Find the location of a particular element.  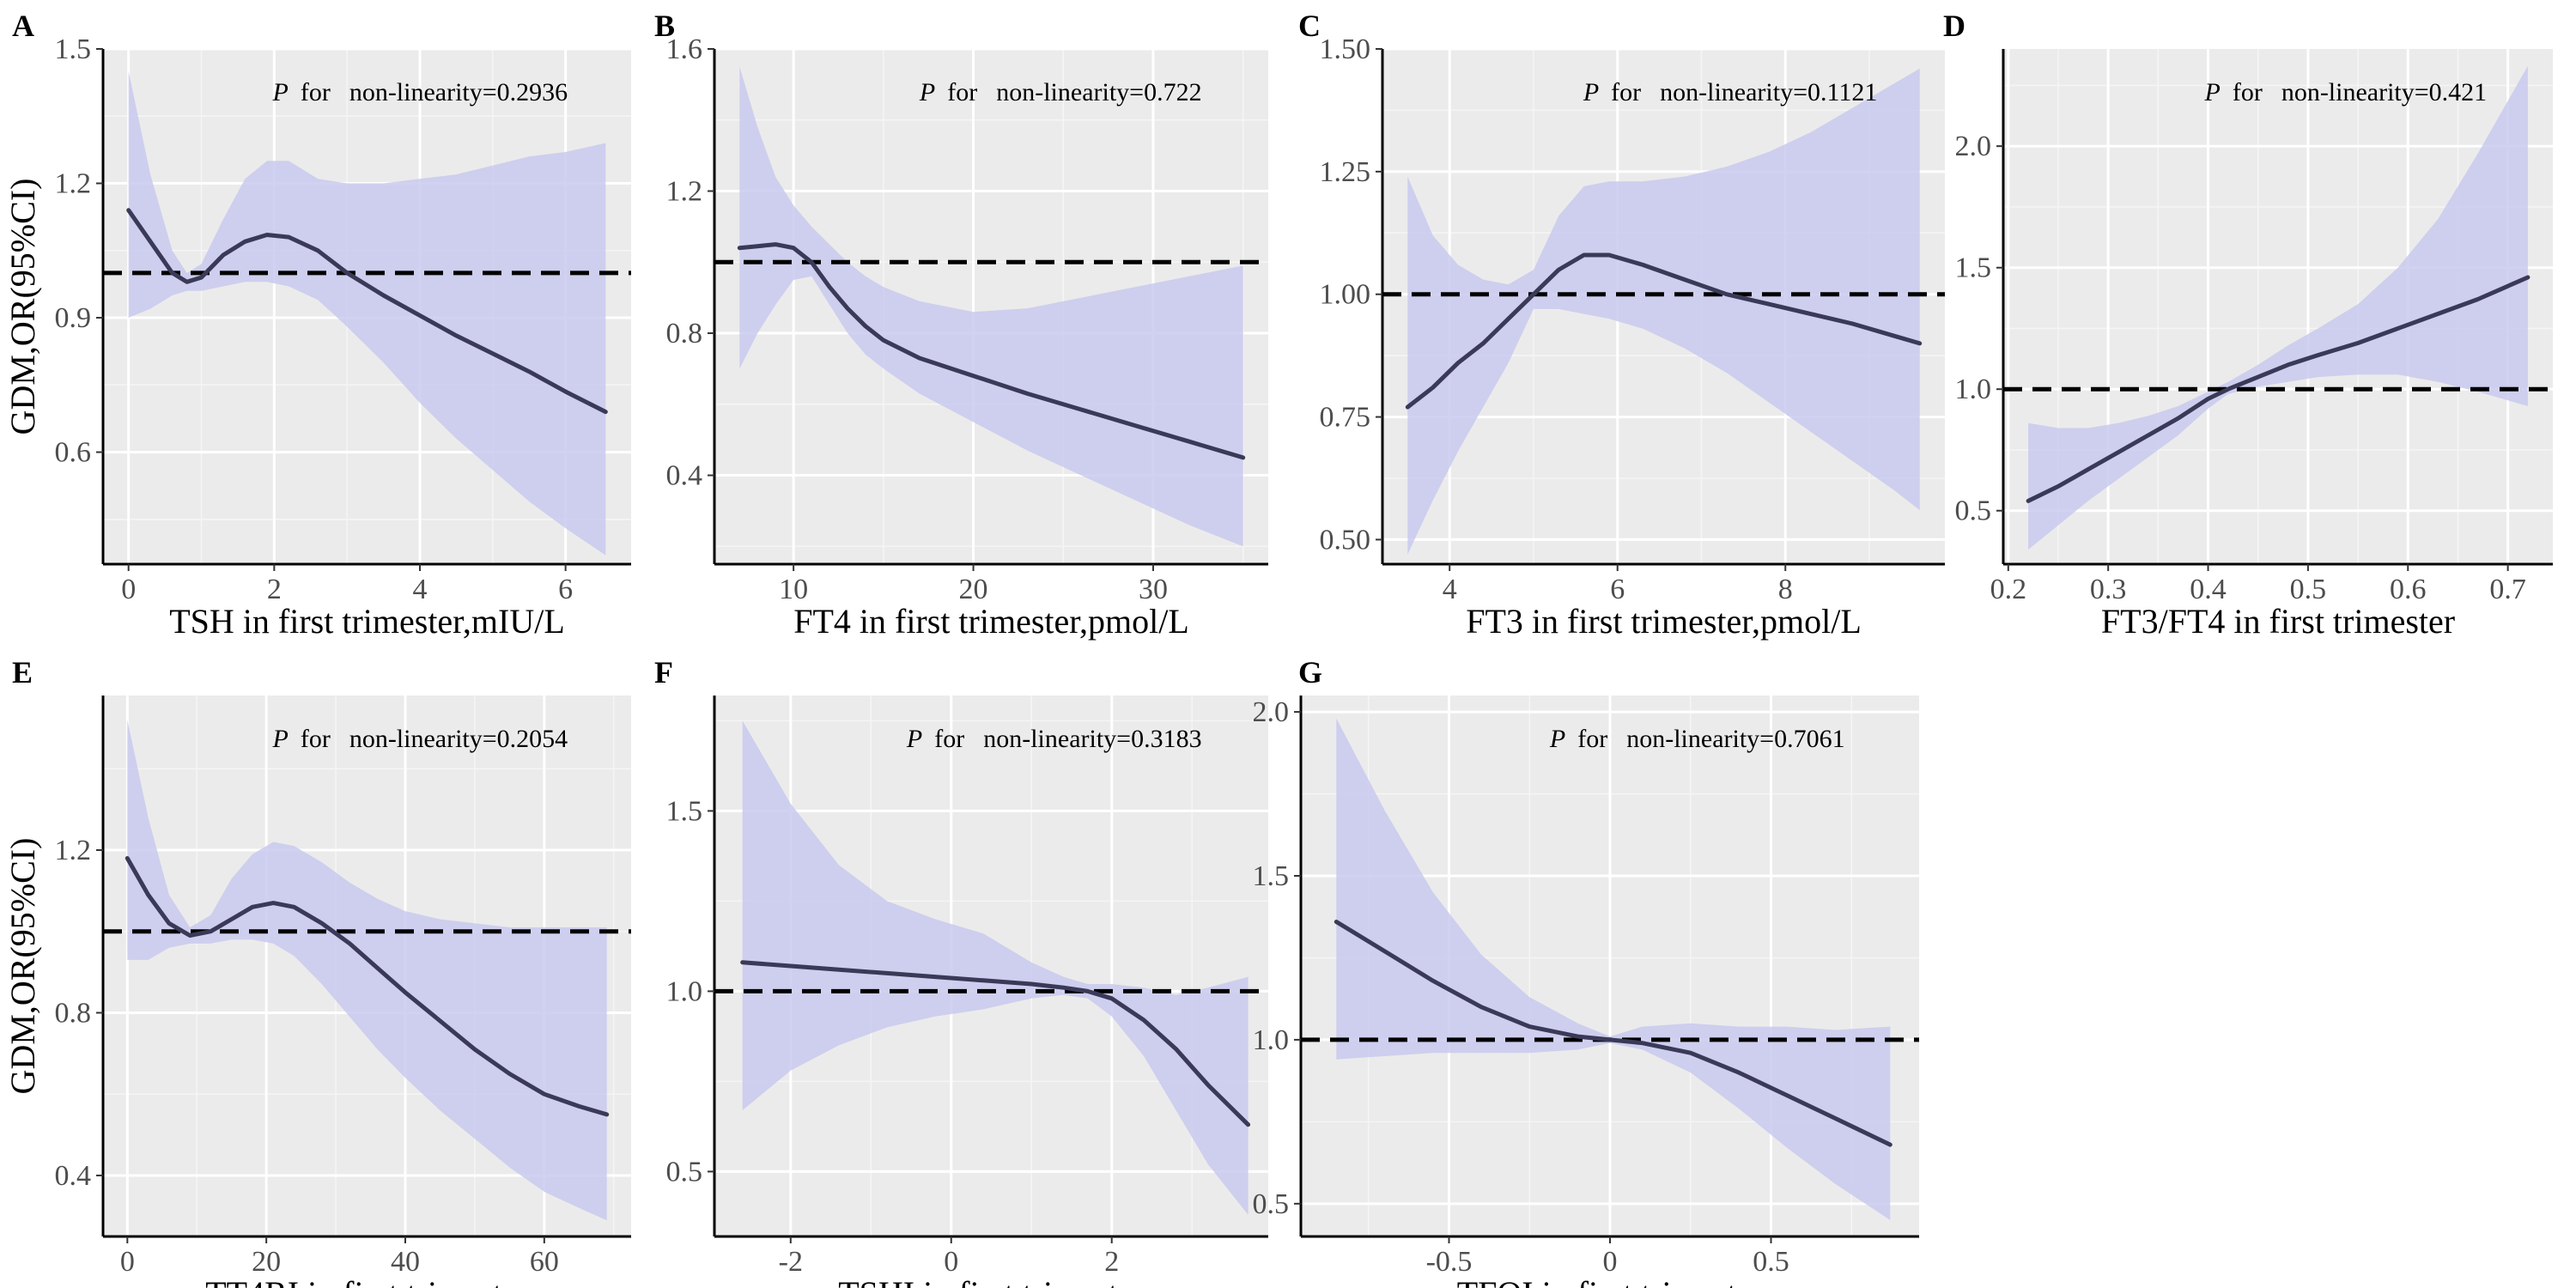

panel-letter: G is located at coordinates (1310, 673).